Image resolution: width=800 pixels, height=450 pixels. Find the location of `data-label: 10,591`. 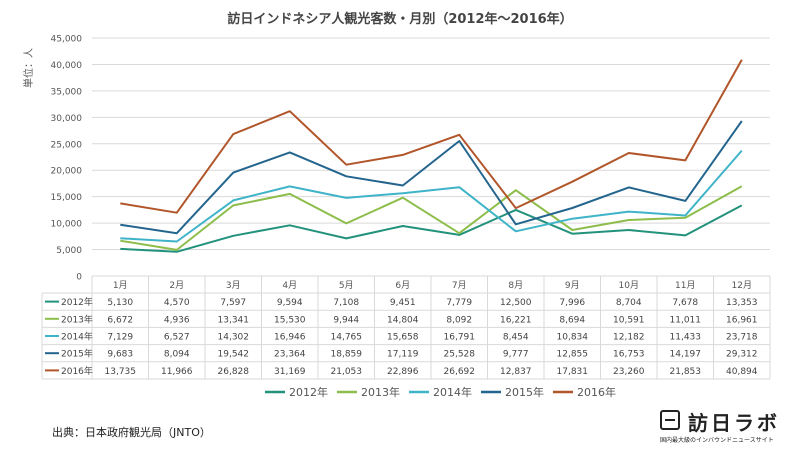

data-label: 10,591 is located at coordinates (629, 320).